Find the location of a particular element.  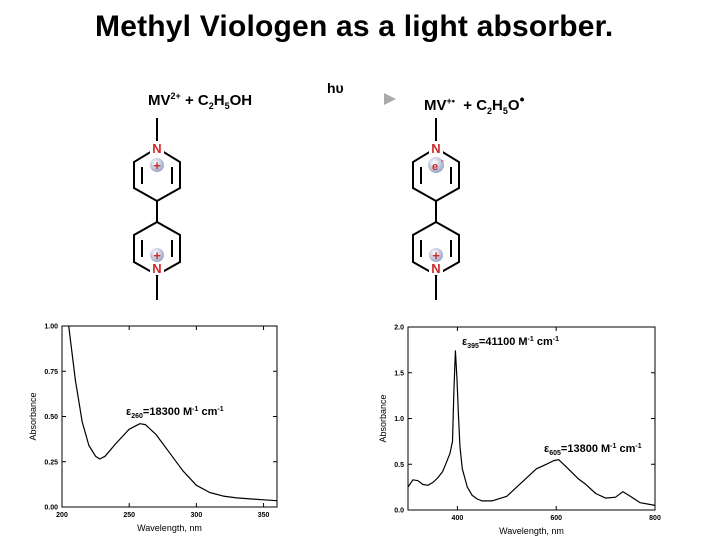

x-tick-label: 400 is located at coordinates (458, 518).